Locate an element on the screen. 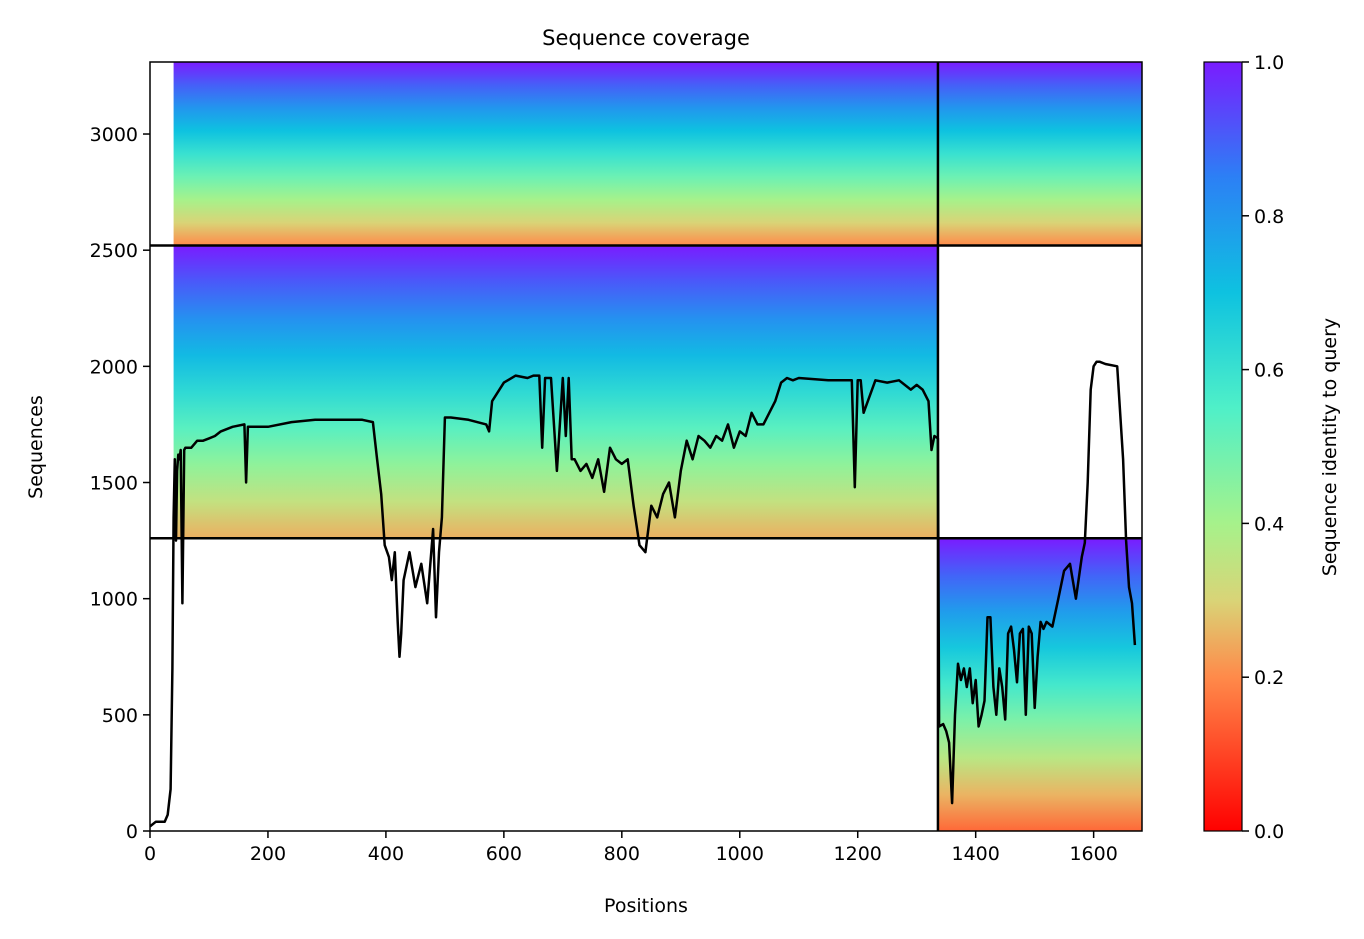 This screenshot has width=1364, height=939. x-tick-label: 1200 is located at coordinates (858, 854).